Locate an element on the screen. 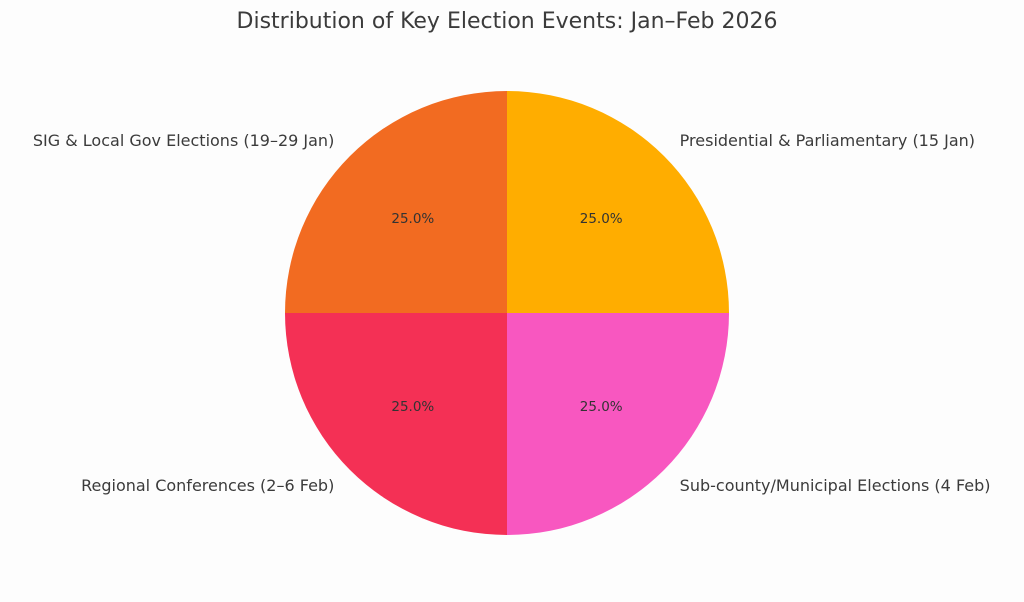 The image size is (1024, 602). slice-category-label: Sub-county/Municipal Elections (4 Feb) is located at coordinates (835, 485).